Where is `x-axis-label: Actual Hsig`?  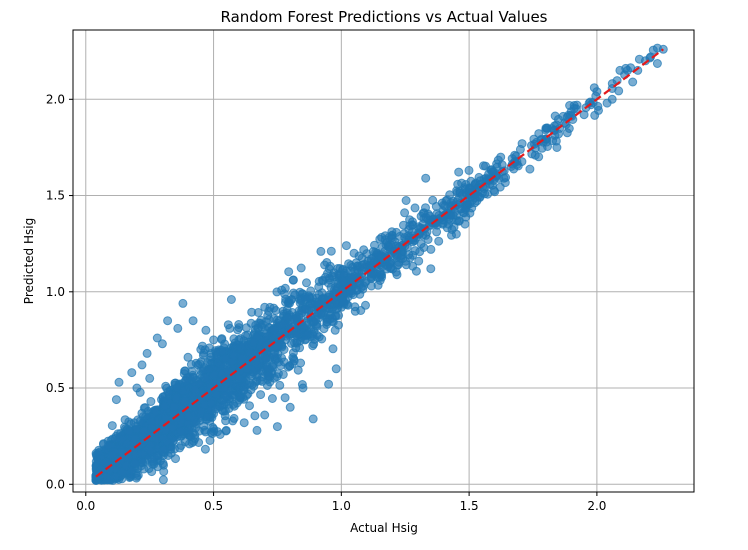 x-axis-label: Actual Hsig is located at coordinates (384, 528).